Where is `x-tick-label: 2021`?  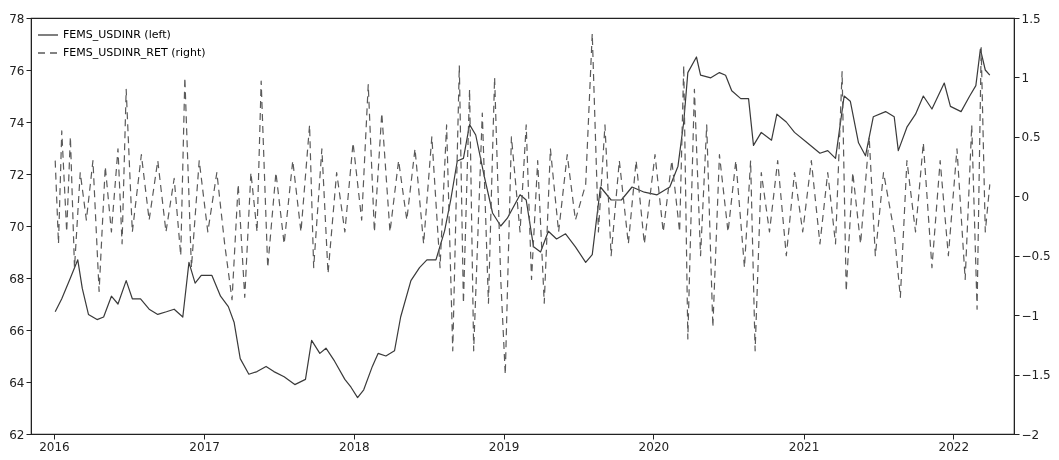 x-tick-label: 2021 is located at coordinates (804, 446).